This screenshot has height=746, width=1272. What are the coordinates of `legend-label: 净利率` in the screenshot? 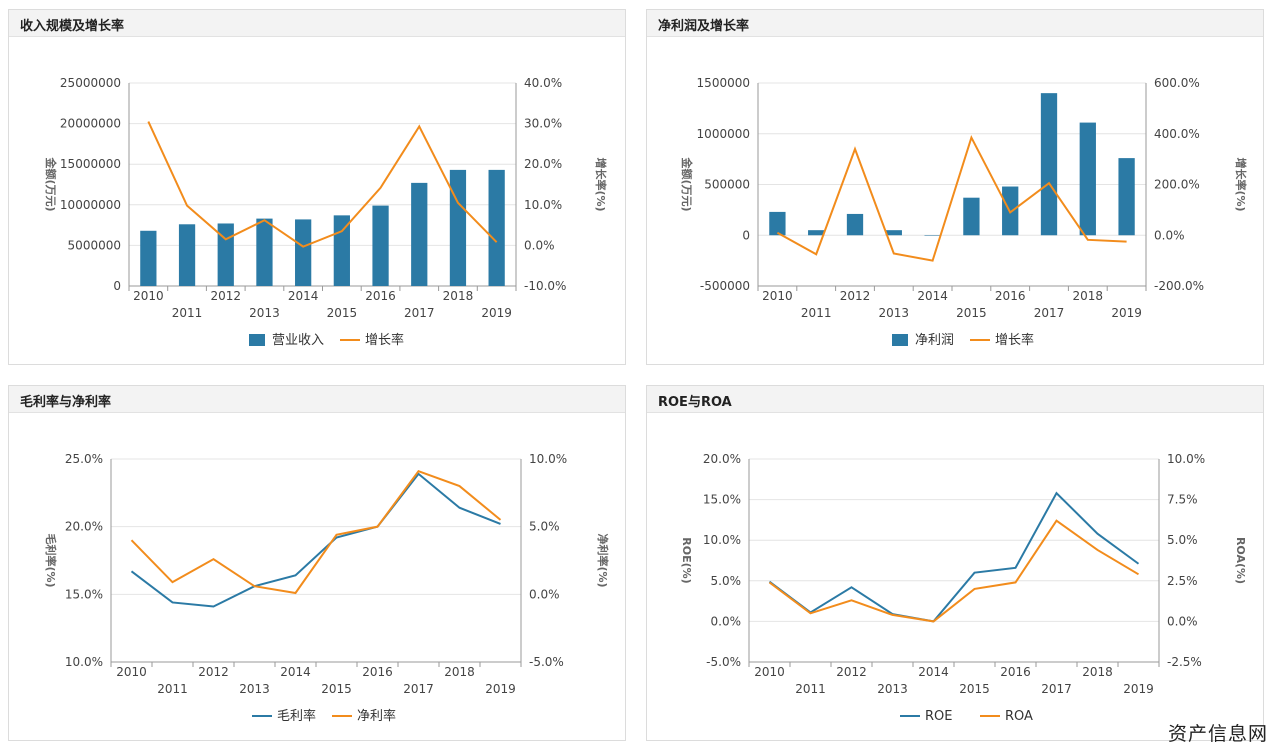 It's located at (376, 716).